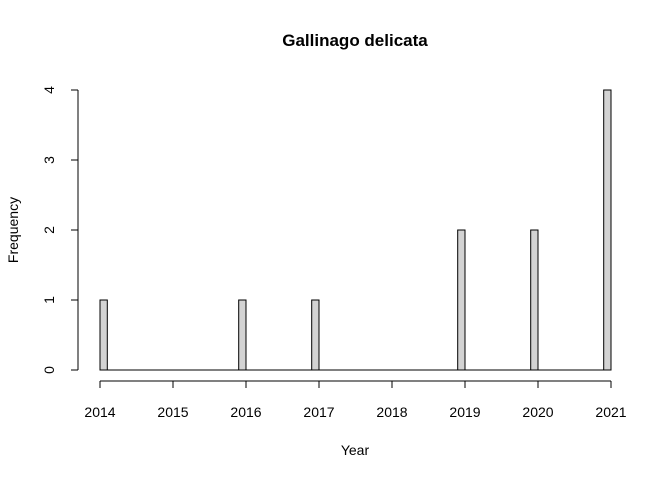 The height and width of the screenshot is (480, 672). What do you see at coordinates (464, 412) in the screenshot?
I see `x-tick-label: 2019` at bounding box center [464, 412].